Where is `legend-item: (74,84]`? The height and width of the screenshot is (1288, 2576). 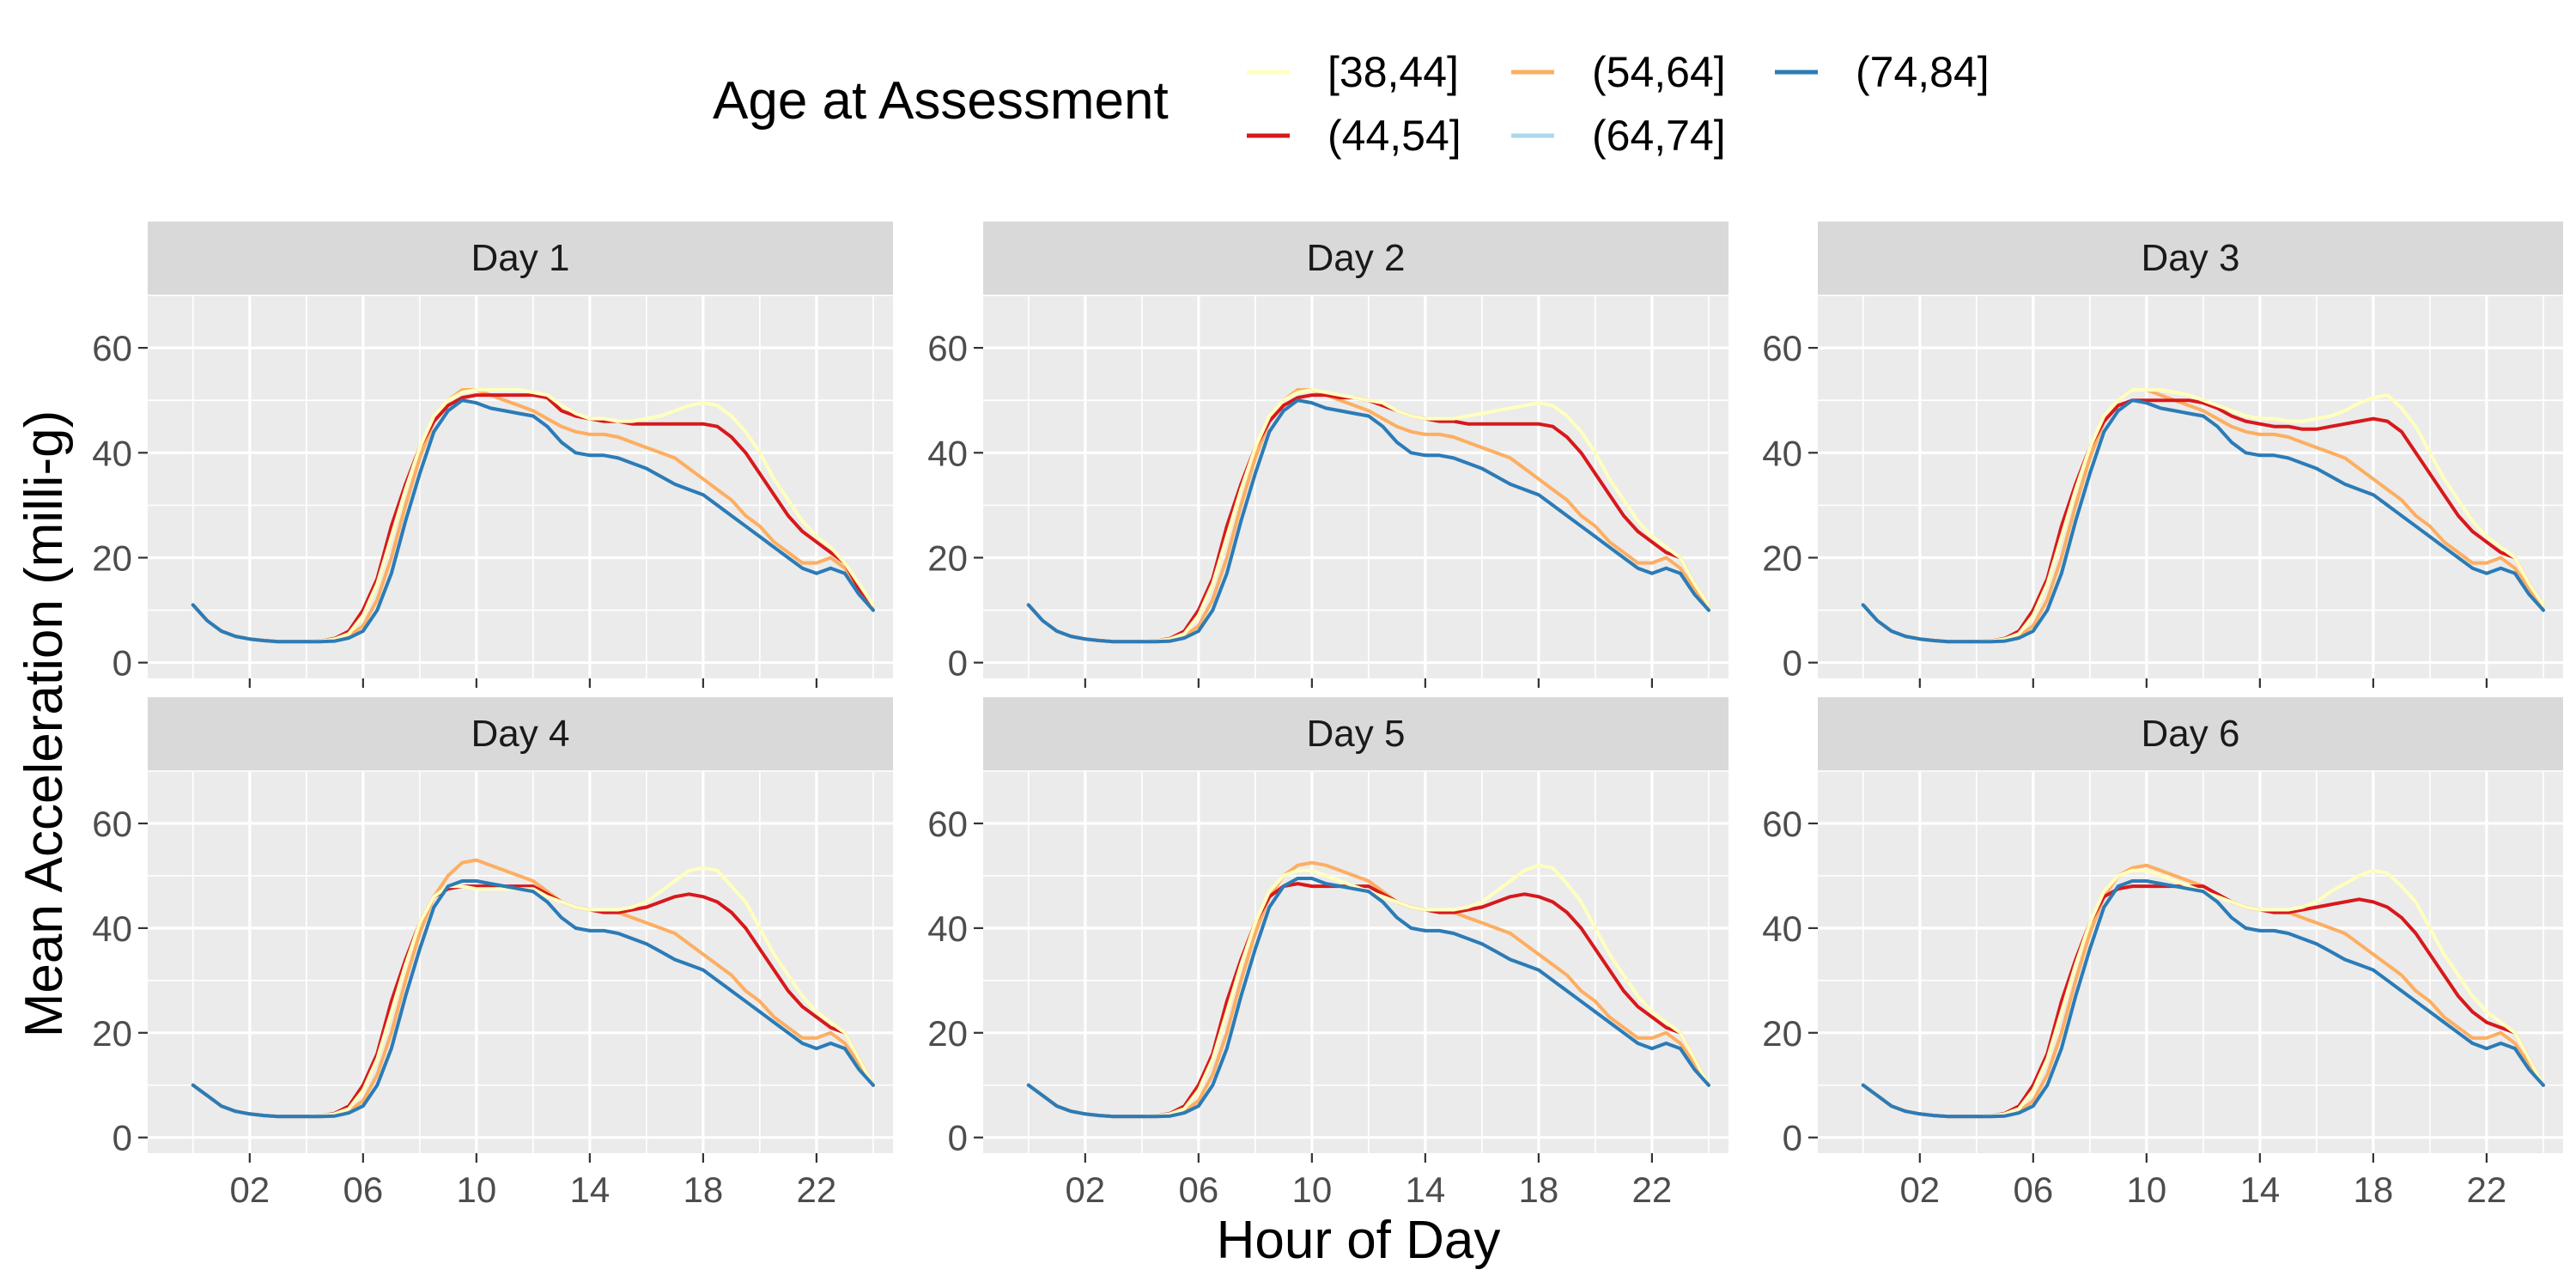
legend-item: (74,84] is located at coordinates (1882, 72).